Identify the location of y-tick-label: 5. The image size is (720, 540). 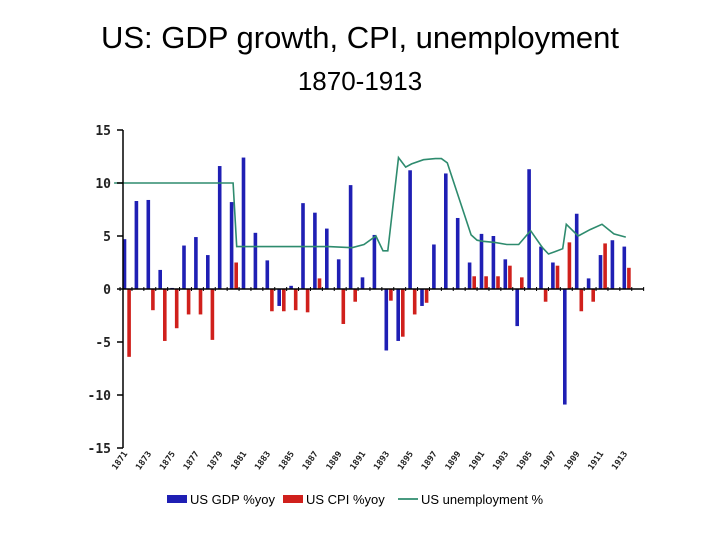
(107, 237).